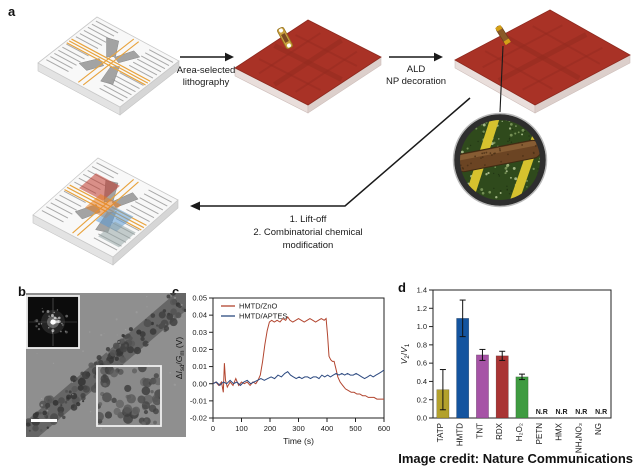  What do you see at coordinates (308, 245) in the screenshot?
I see `step3-label-line3: modification` at bounding box center [308, 245].